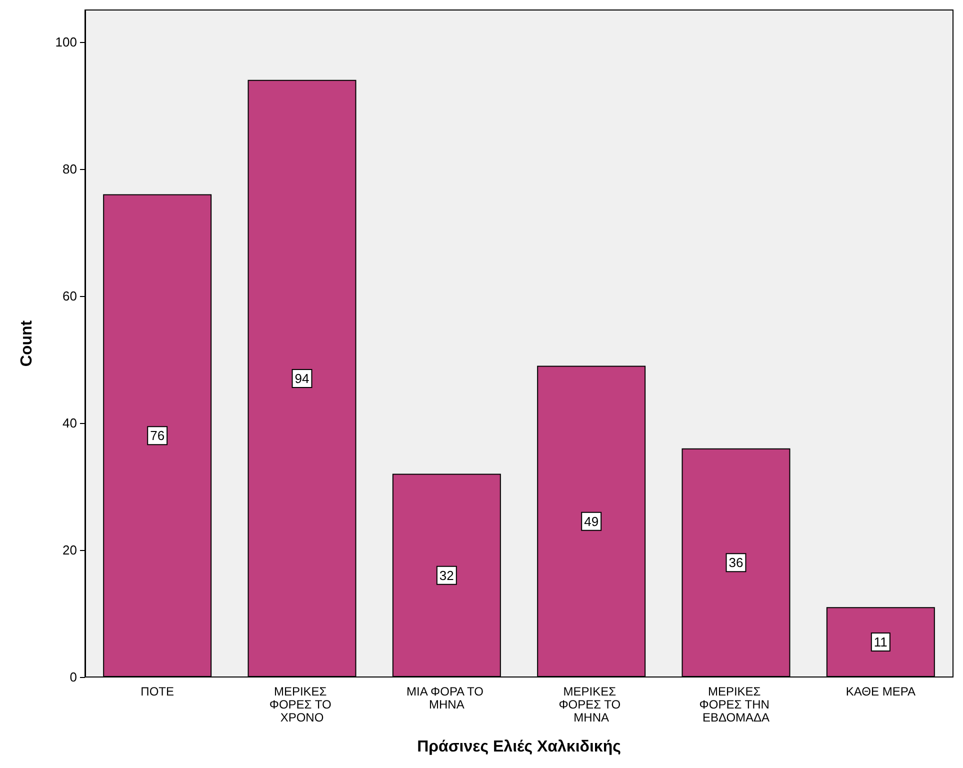 The image size is (963, 768). Describe the element at coordinates (73, 677) in the screenshot. I see `y-tick-label: 0` at that location.